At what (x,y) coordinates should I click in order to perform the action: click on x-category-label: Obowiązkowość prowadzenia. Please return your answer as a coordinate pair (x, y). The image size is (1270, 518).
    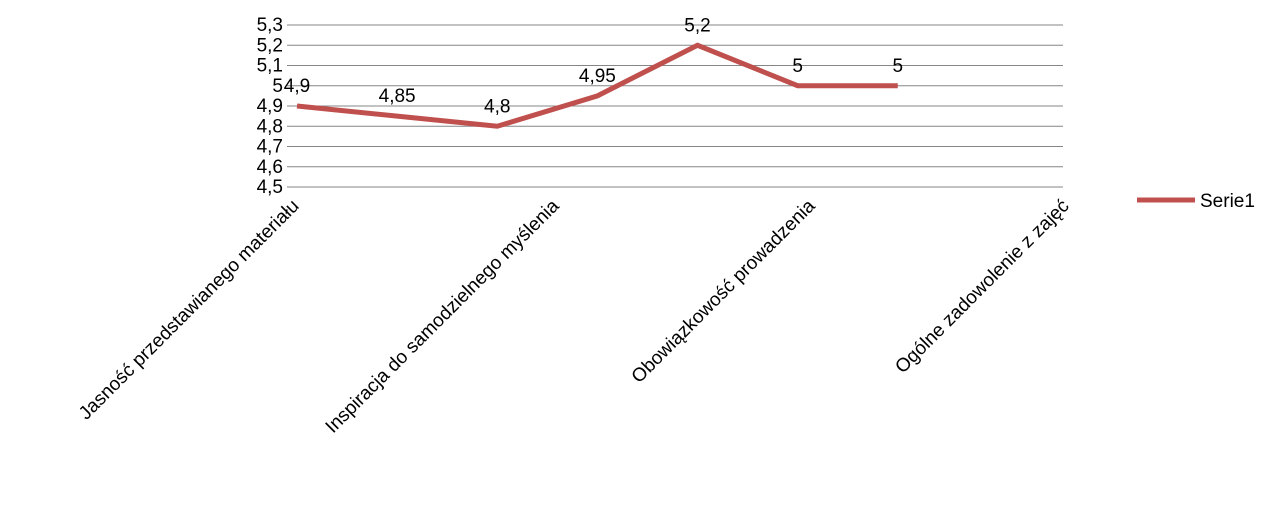
    Looking at the image, I should click on (724, 291).